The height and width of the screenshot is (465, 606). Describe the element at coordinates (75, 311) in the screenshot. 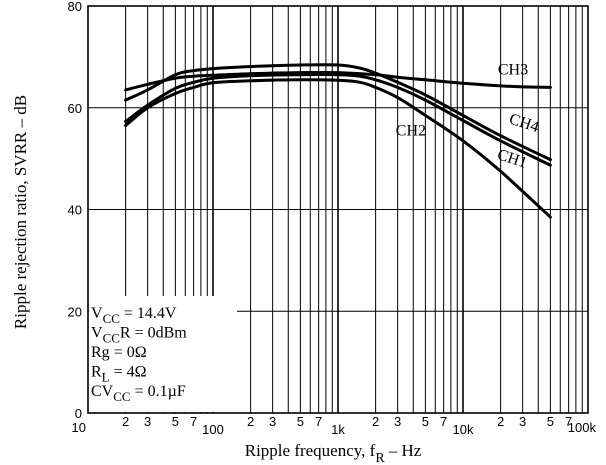

I see `y-tick-label: 20` at that location.